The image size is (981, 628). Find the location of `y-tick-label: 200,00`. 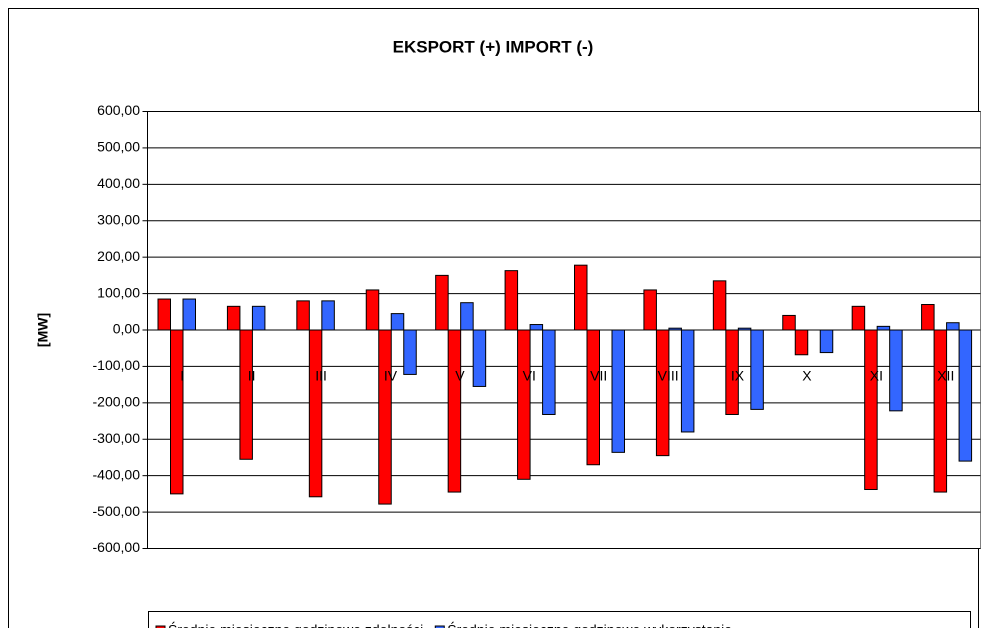

y-tick-label: 200,00 is located at coordinates (118, 256).